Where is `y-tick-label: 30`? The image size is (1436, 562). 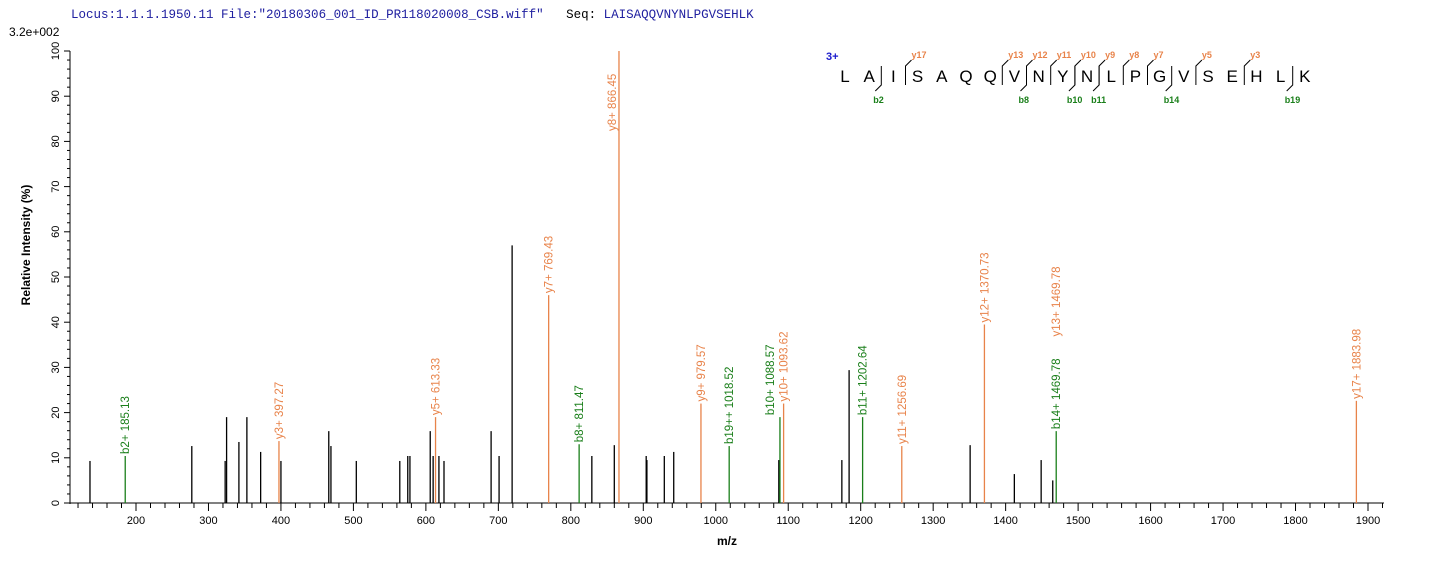 y-tick-label: 30 is located at coordinates (56, 367).